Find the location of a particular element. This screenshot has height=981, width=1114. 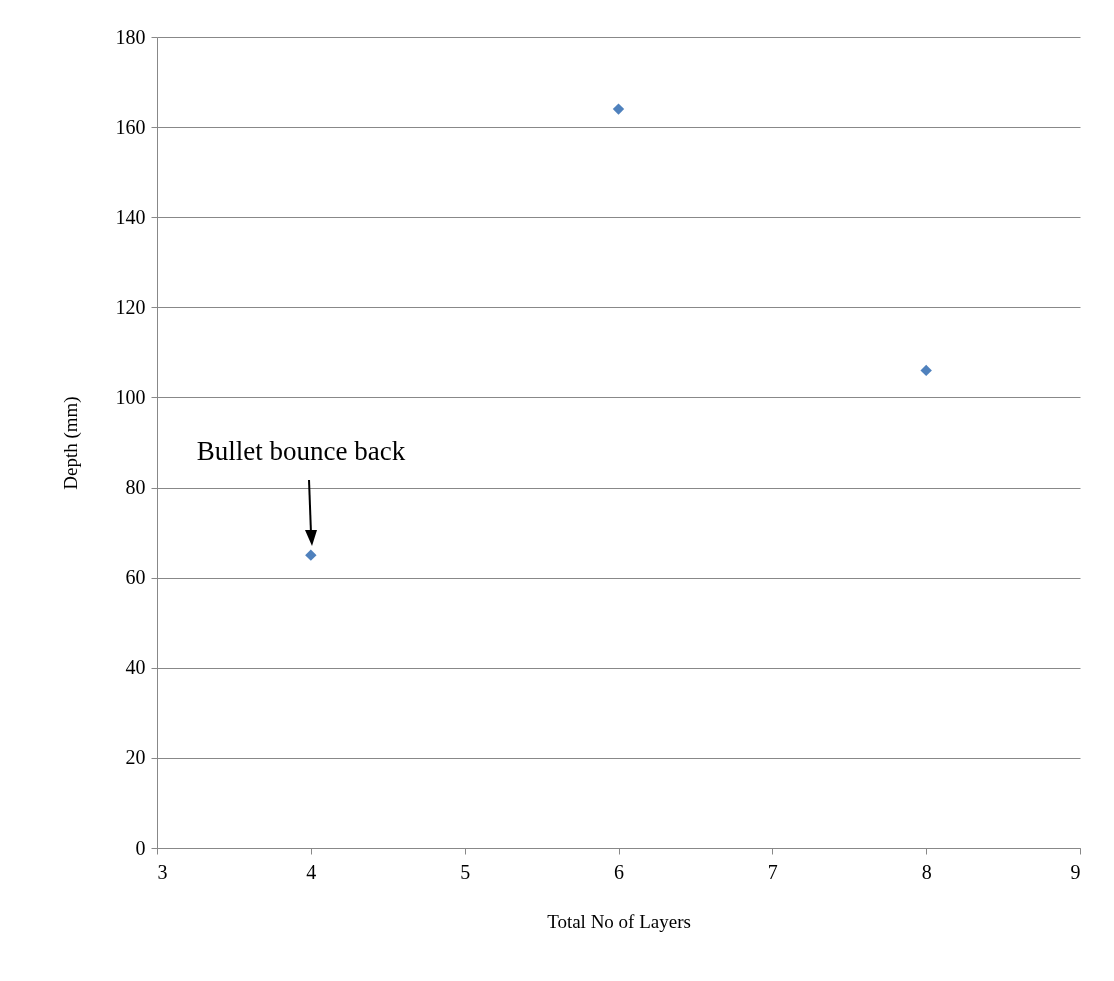

y-axis-title: Depth (mm) is located at coordinates (70, 443).